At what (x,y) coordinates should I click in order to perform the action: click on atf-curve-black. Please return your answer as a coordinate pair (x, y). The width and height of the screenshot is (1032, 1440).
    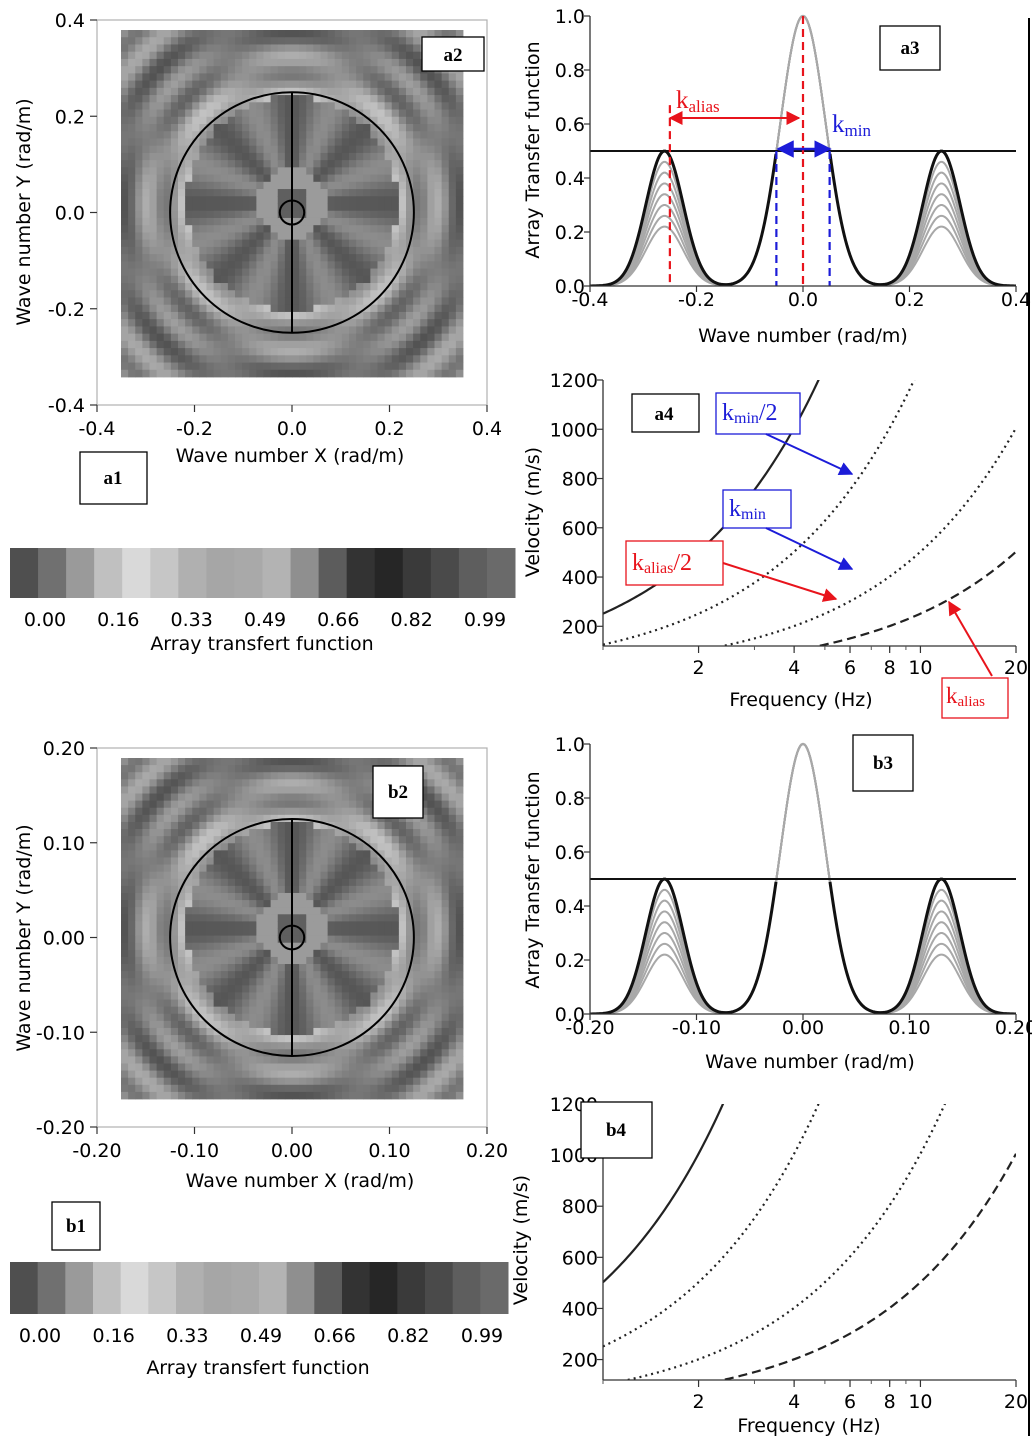
    Looking at the image, I should click on (803, 945).